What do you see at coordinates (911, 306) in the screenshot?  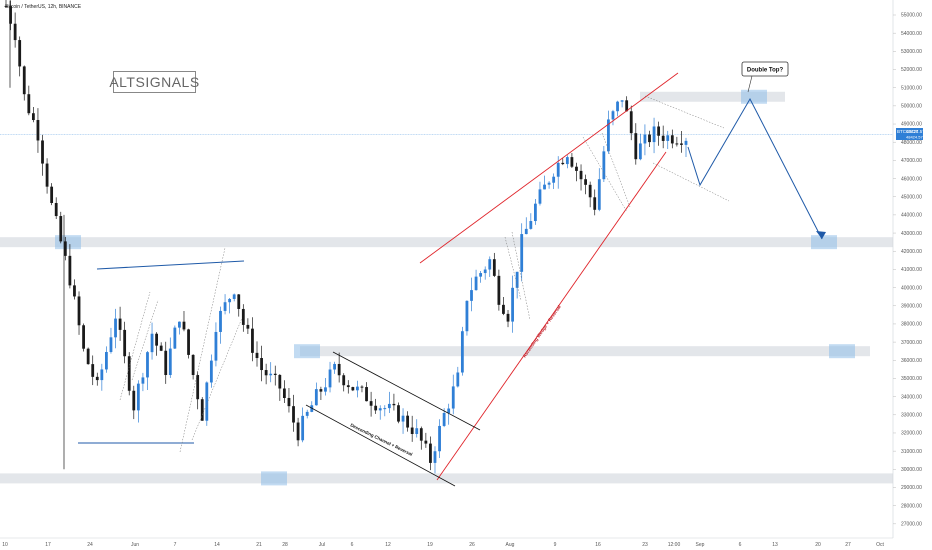 I see `y-tick-label: 39000.00` at bounding box center [911, 306].